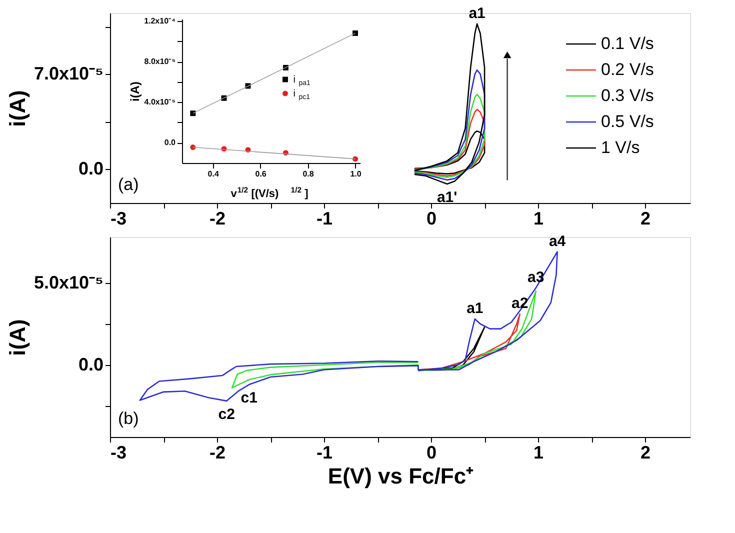 The width and height of the screenshot is (735, 533). I want to click on annotation: (a), so click(128, 184).